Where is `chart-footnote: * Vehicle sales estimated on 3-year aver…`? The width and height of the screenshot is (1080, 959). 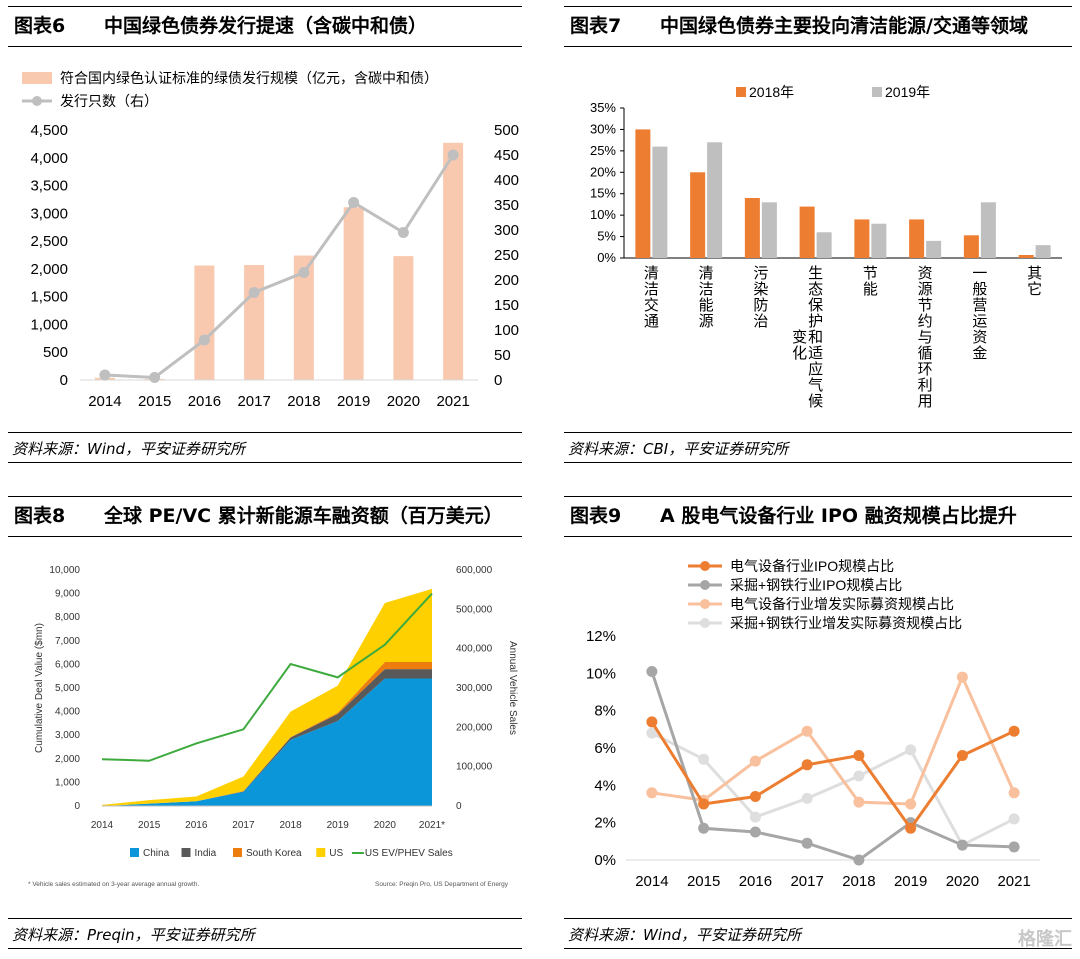 chart-footnote: * Vehicle sales estimated on 3-year aver… is located at coordinates (113, 884).